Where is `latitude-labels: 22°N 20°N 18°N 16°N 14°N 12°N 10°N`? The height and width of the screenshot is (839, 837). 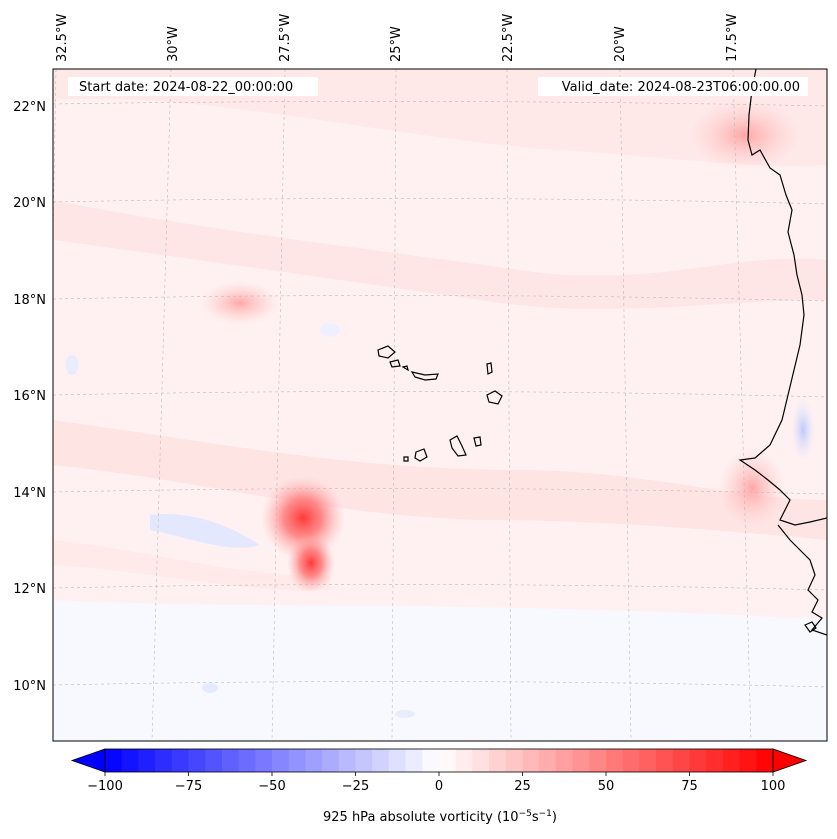 latitude-labels: 22°N 20°N 18°N 16°N 14°N 12°N 10°N is located at coordinates (29, 397).